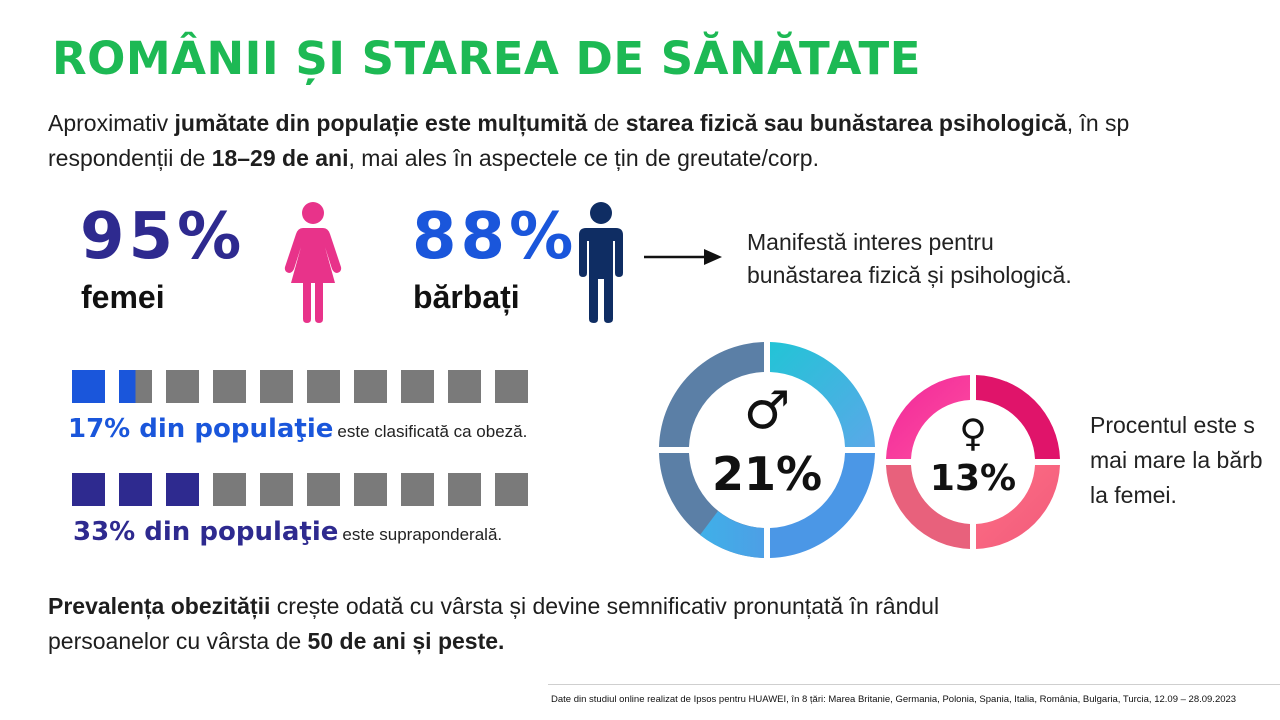 This screenshot has width=1280, height=720. I want to click on footer-divider, so click(914, 684).